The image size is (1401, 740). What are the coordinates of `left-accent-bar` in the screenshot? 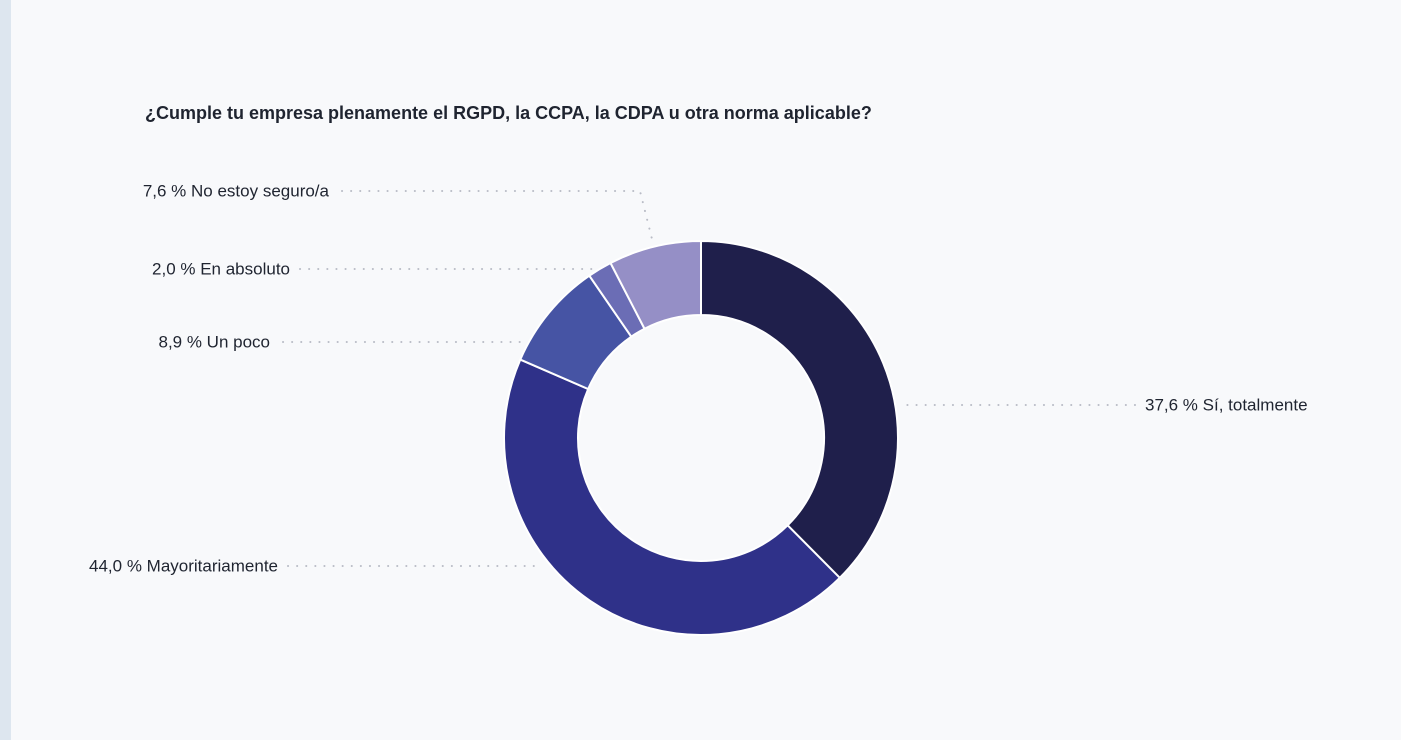 It's located at (5, 370).